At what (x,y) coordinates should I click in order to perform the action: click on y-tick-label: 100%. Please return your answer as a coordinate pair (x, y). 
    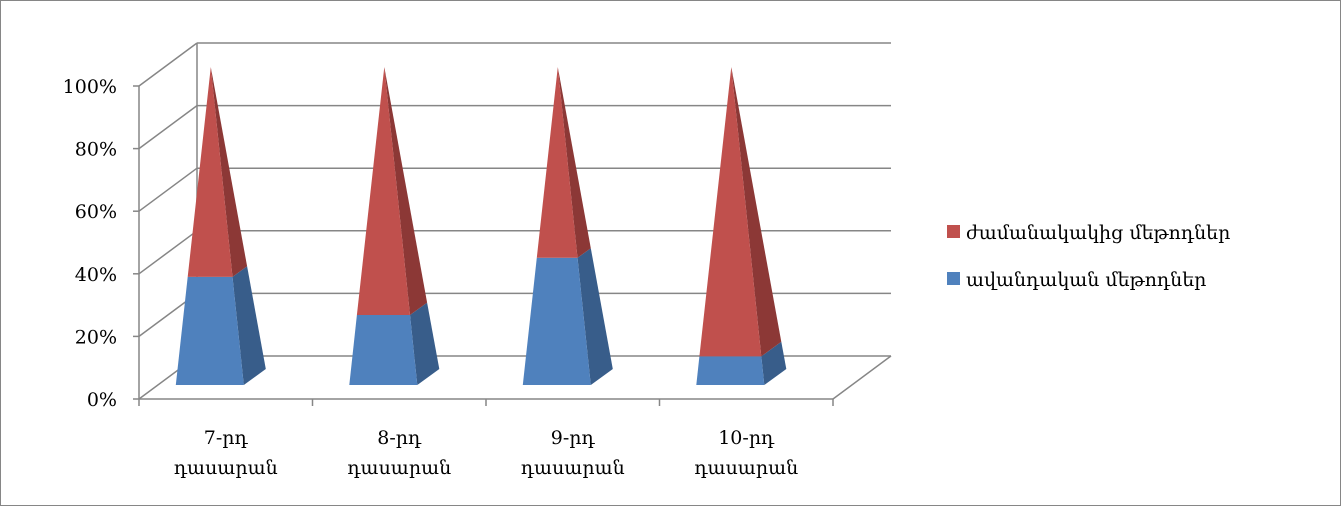
    Looking at the image, I should click on (90, 87).